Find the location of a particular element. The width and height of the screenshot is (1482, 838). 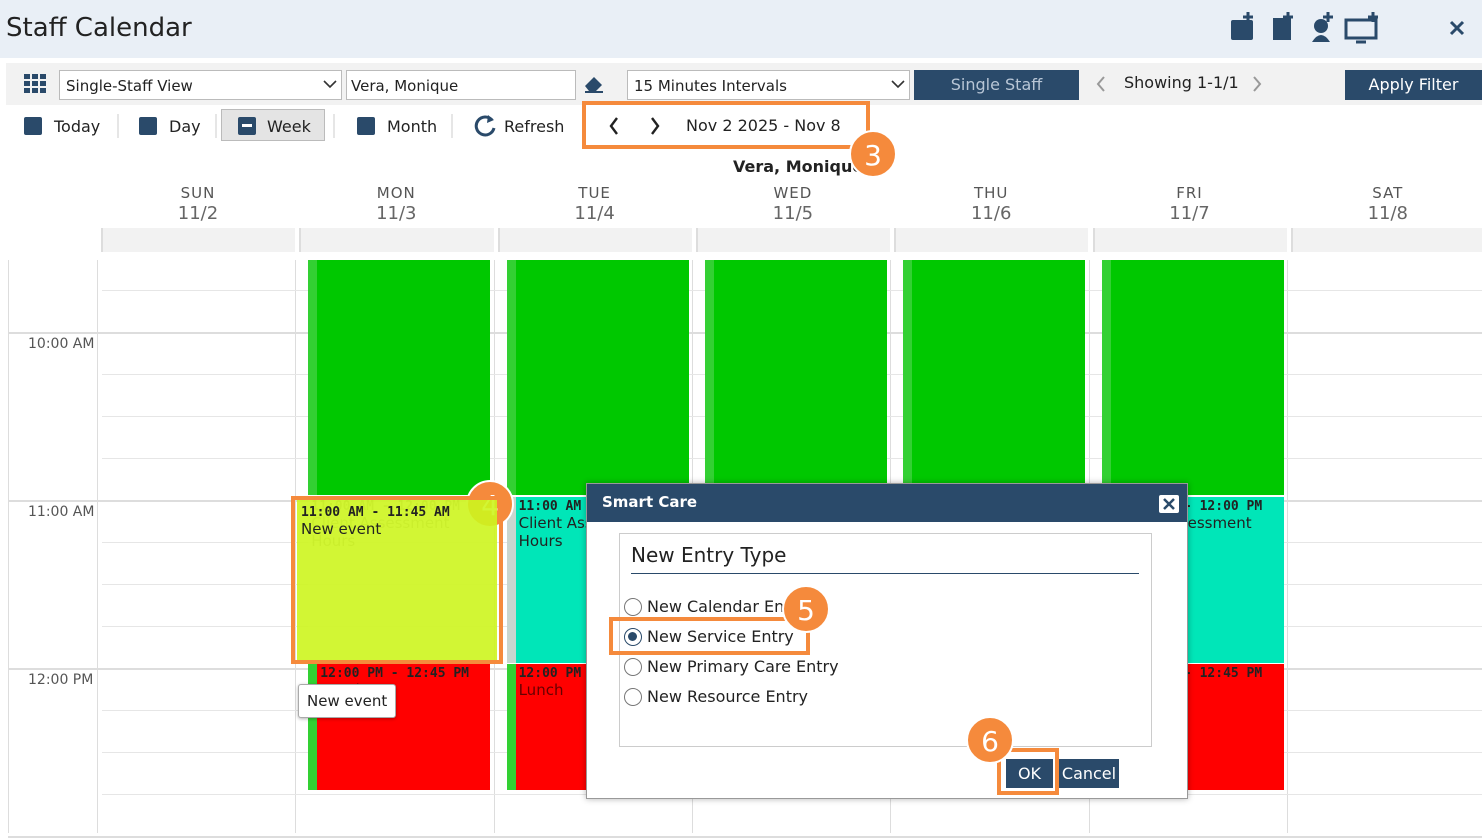

radio-dot is located at coordinates (632, 636).